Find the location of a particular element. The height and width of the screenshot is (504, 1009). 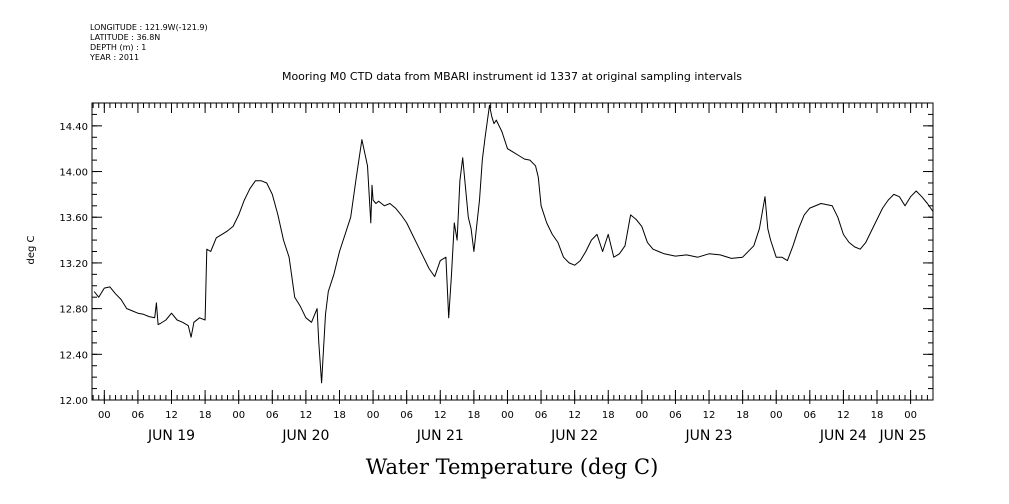

metadata-depth: DEPTH (m) : 1 is located at coordinates (118, 47).